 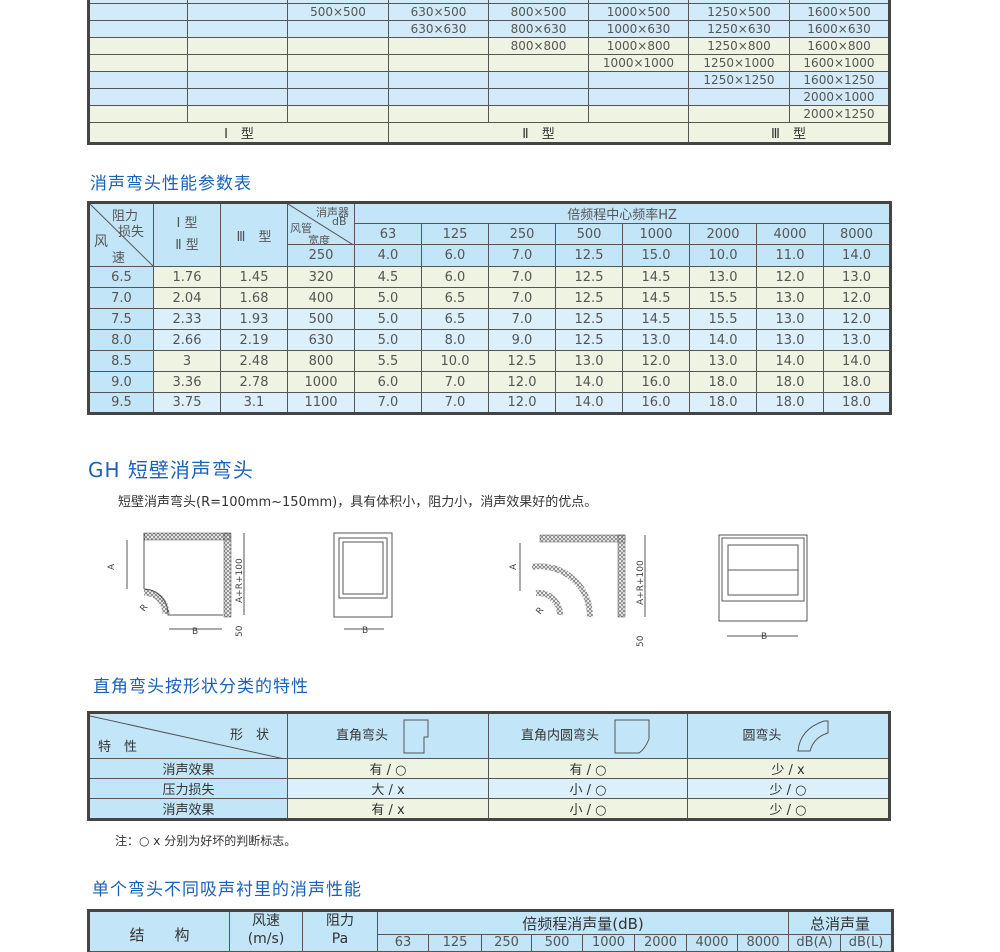 I want to click on value-cell: 16.0, so click(x=656, y=382).